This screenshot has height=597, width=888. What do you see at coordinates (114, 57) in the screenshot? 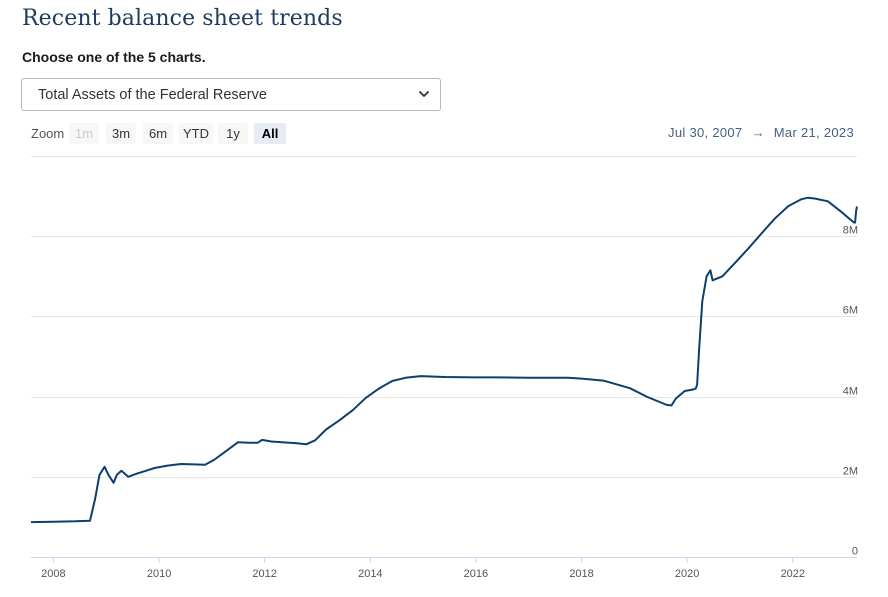
I see `chart-choice-label: Choose one of the 5 charts.` at bounding box center [114, 57].